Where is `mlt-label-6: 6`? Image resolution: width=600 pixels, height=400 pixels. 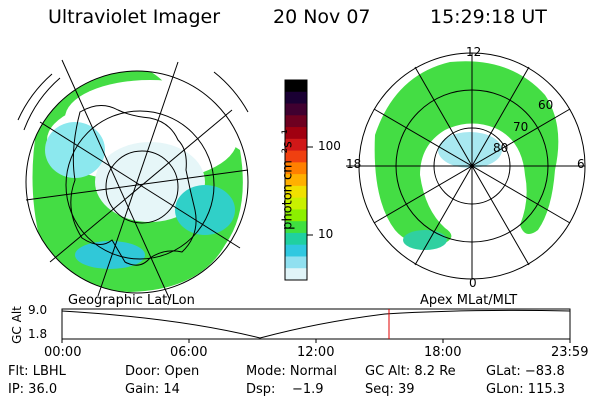
mlt-label-6: 6 is located at coordinates (581, 164).